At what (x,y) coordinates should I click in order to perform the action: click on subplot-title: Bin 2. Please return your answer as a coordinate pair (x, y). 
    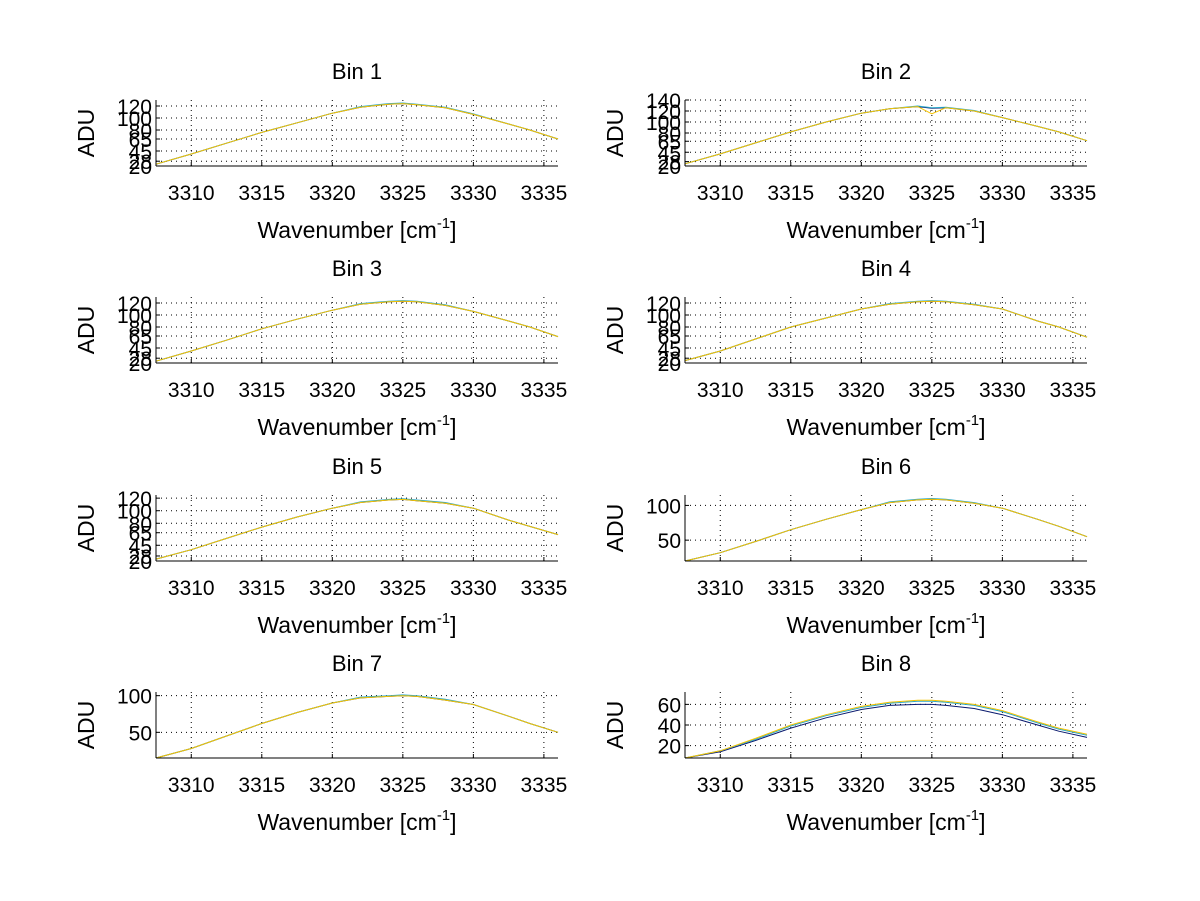
    Looking at the image, I should click on (886, 71).